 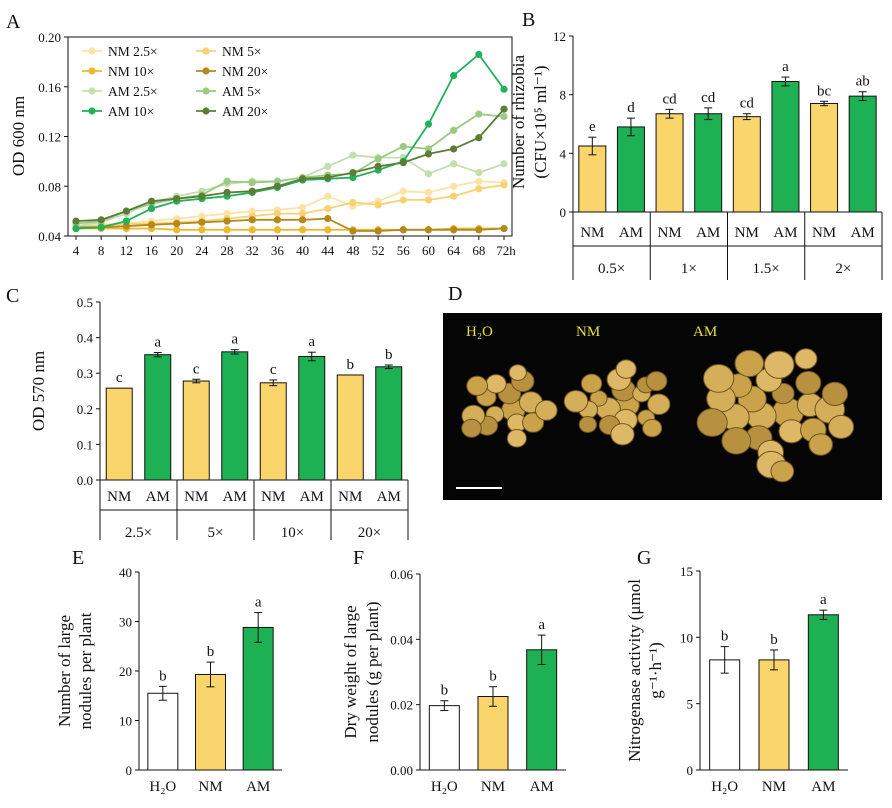 What do you see at coordinates (242, 91) in the screenshot?
I see `legend-label: AM 5×` at bounding box center [242, 91].